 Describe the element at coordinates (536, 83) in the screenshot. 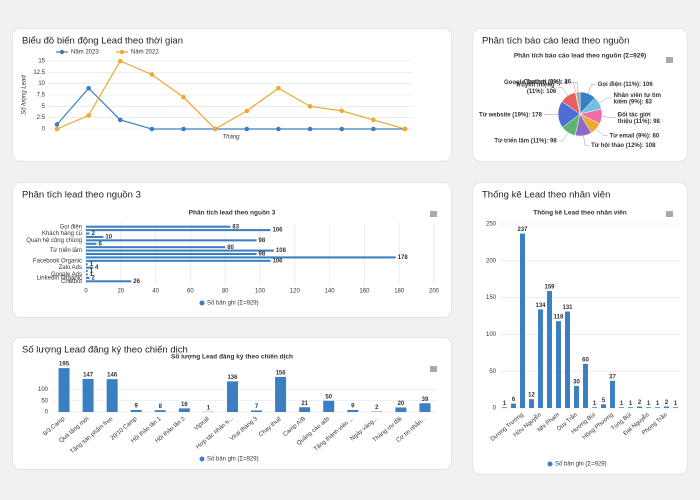

I see `data-label: Google Search (0%): 4` at that location.